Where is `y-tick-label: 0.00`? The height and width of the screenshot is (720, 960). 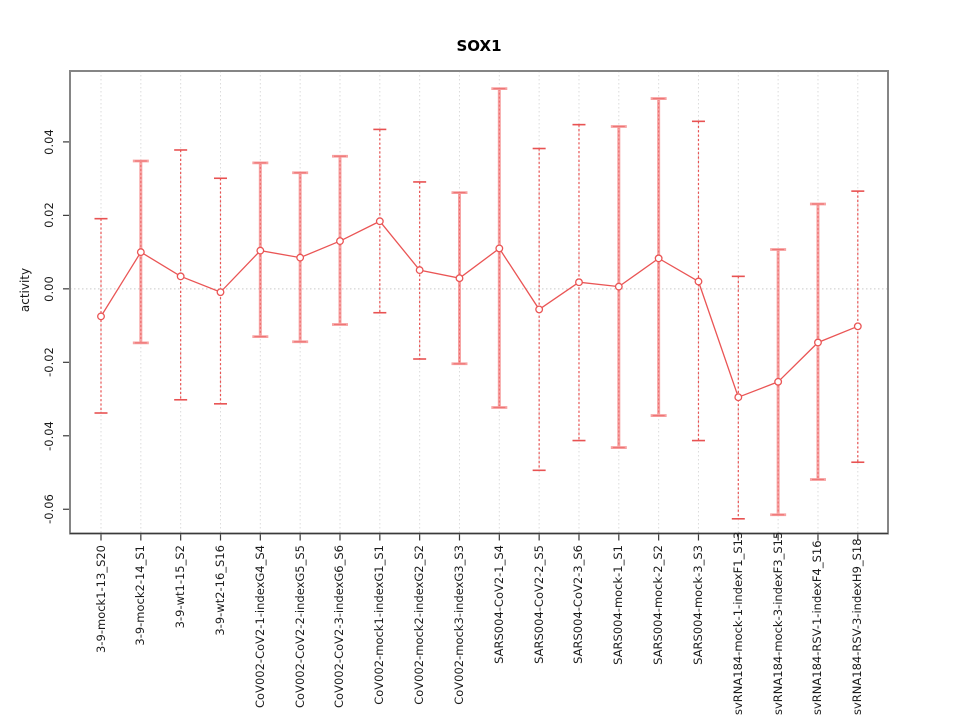 y-tick-label: 0.00 is located at coordinates (49, 289).